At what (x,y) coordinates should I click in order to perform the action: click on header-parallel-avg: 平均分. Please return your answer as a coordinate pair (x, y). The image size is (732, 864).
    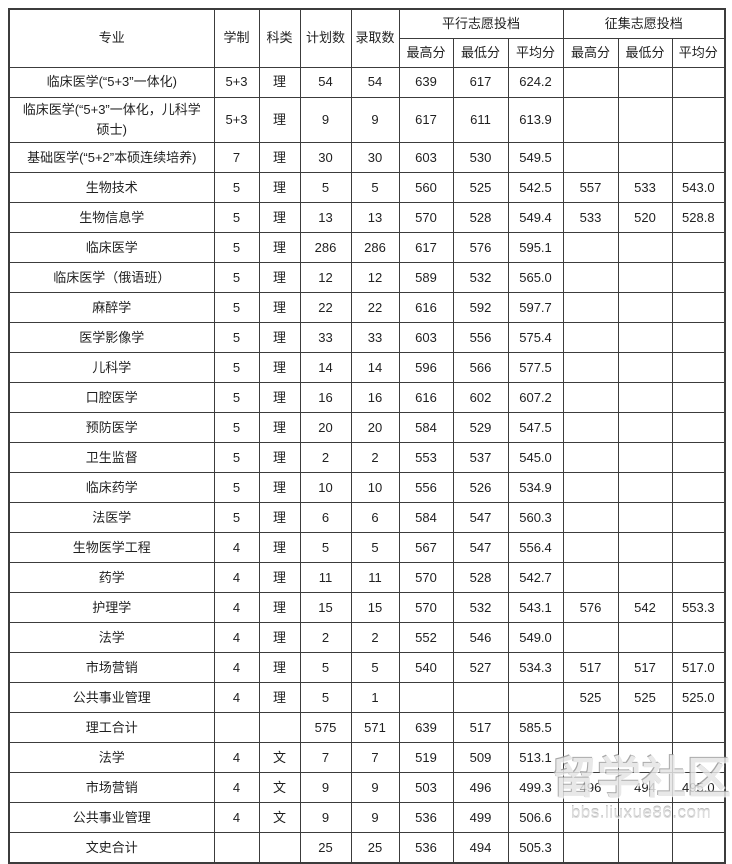
    Looking at the image, I should click on (535, 53).